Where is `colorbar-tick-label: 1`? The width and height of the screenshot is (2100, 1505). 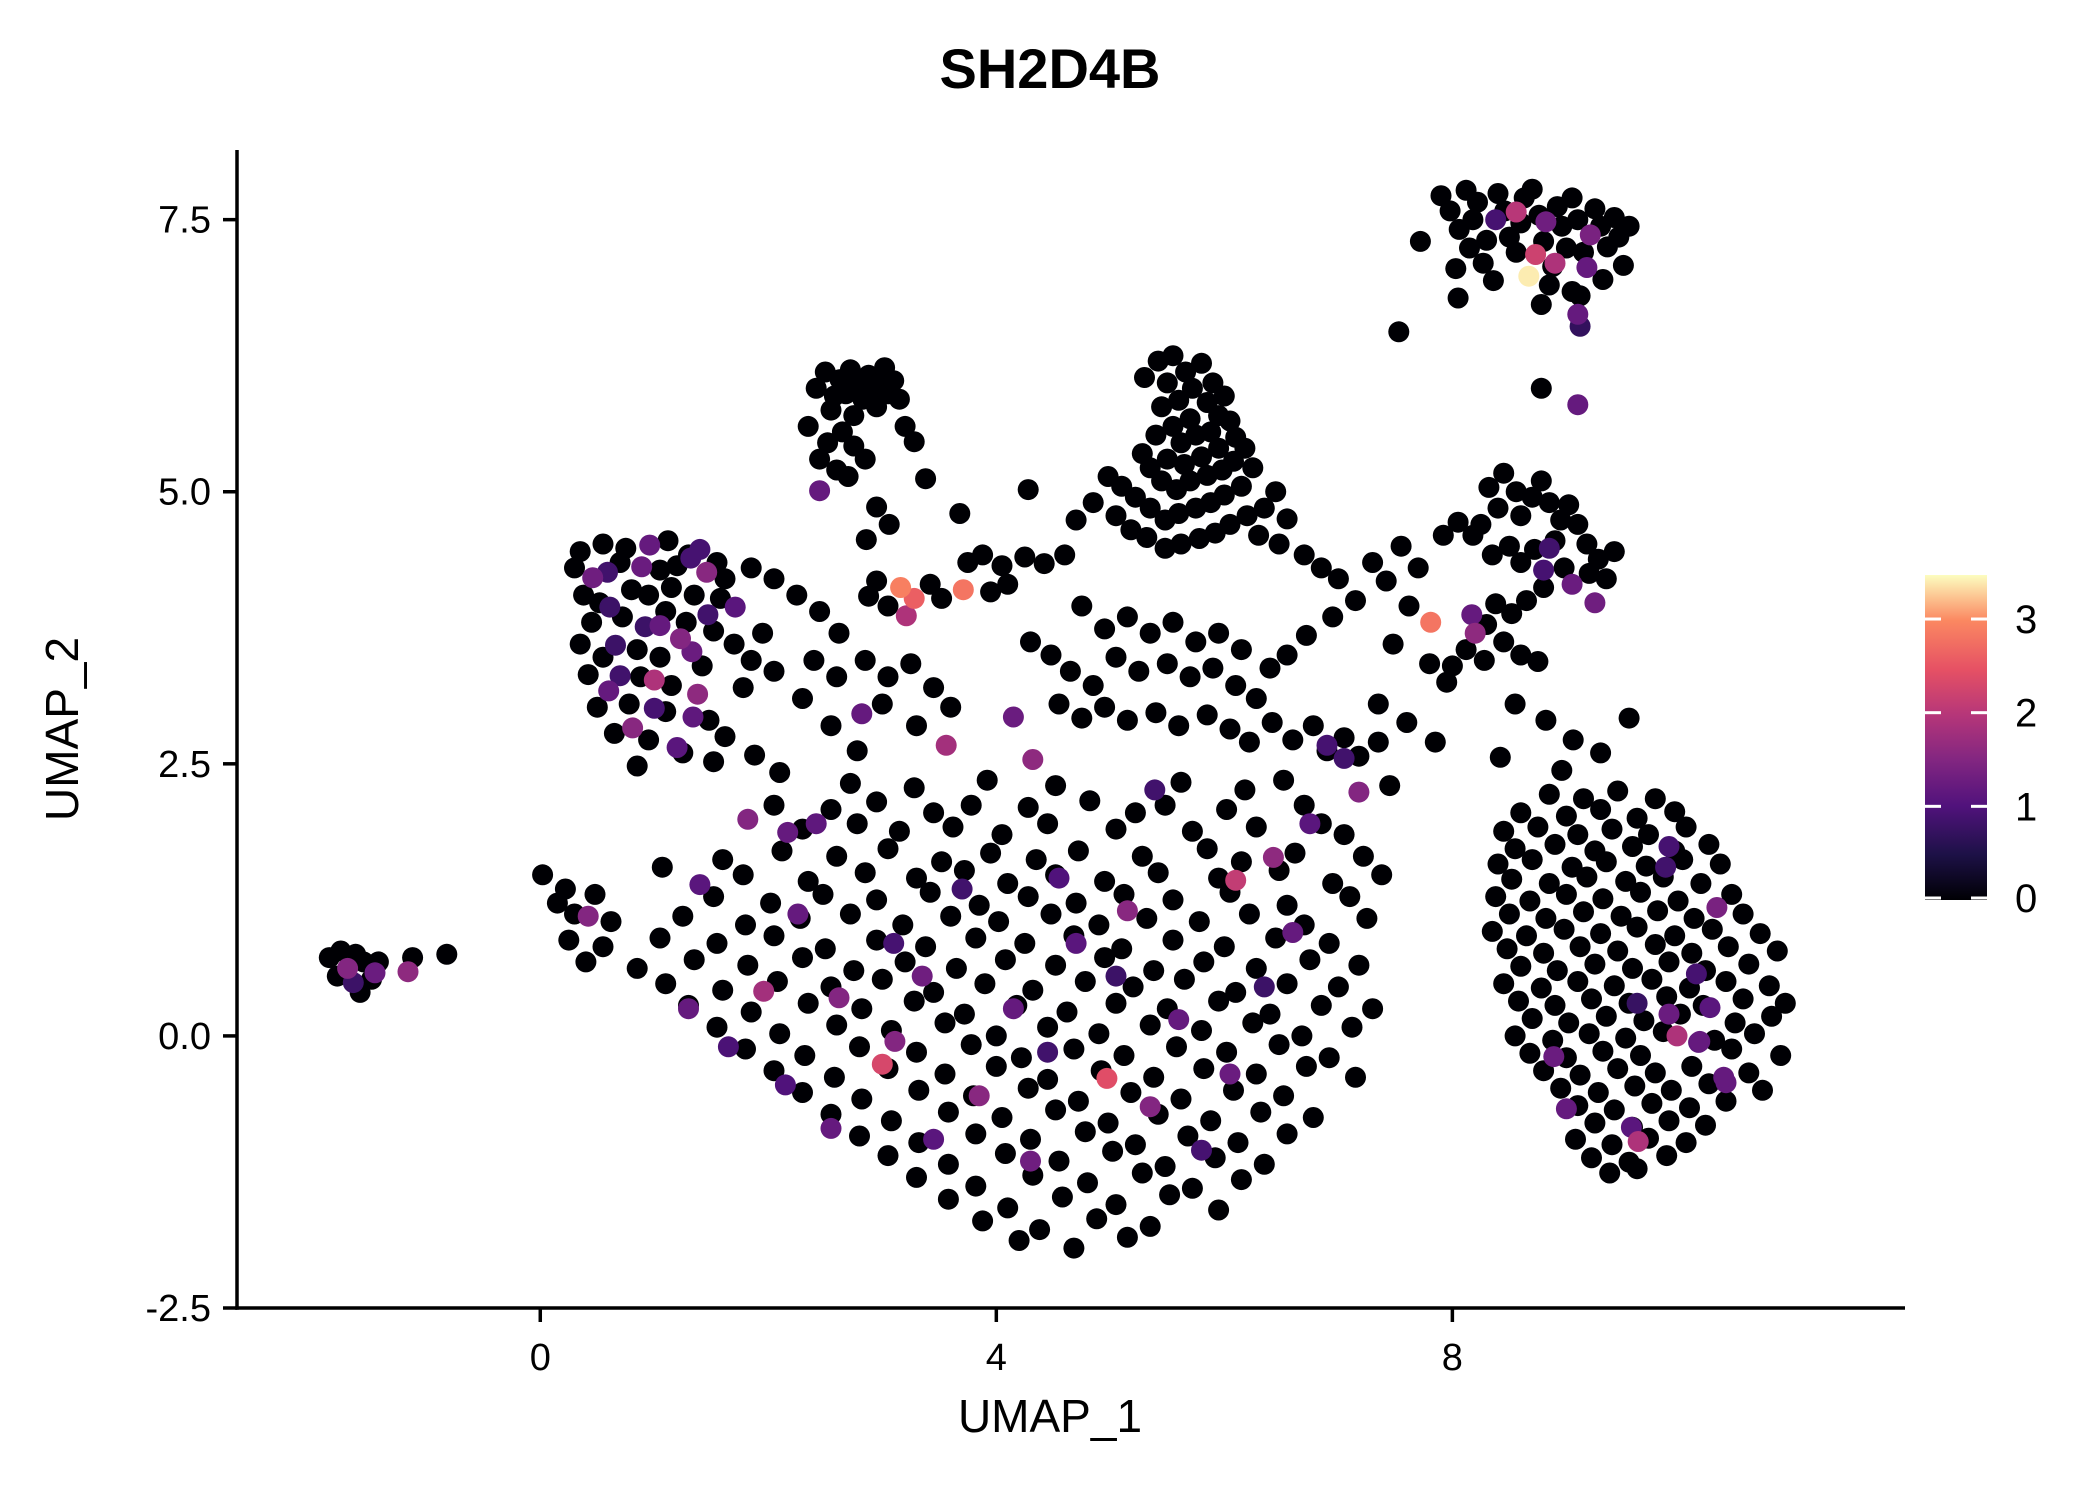 colorbar-tick-label: 1 is located at coordinates (2026, 807).